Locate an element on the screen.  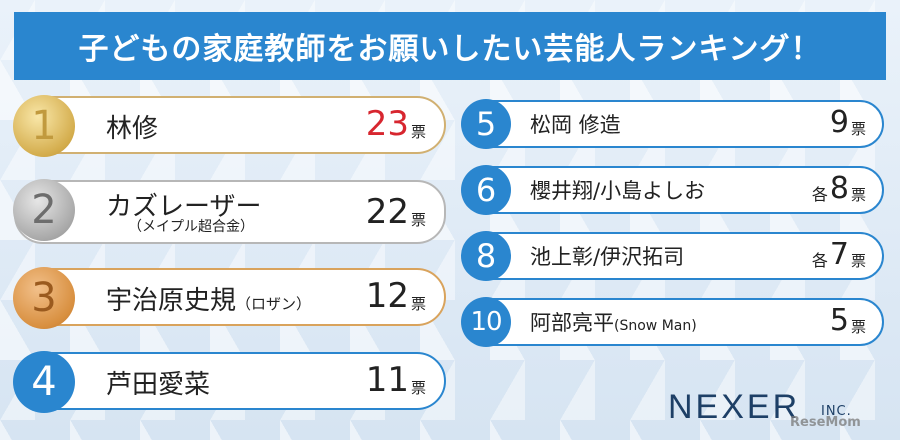
vote-number: 9 is located at coordinates (839, 122).